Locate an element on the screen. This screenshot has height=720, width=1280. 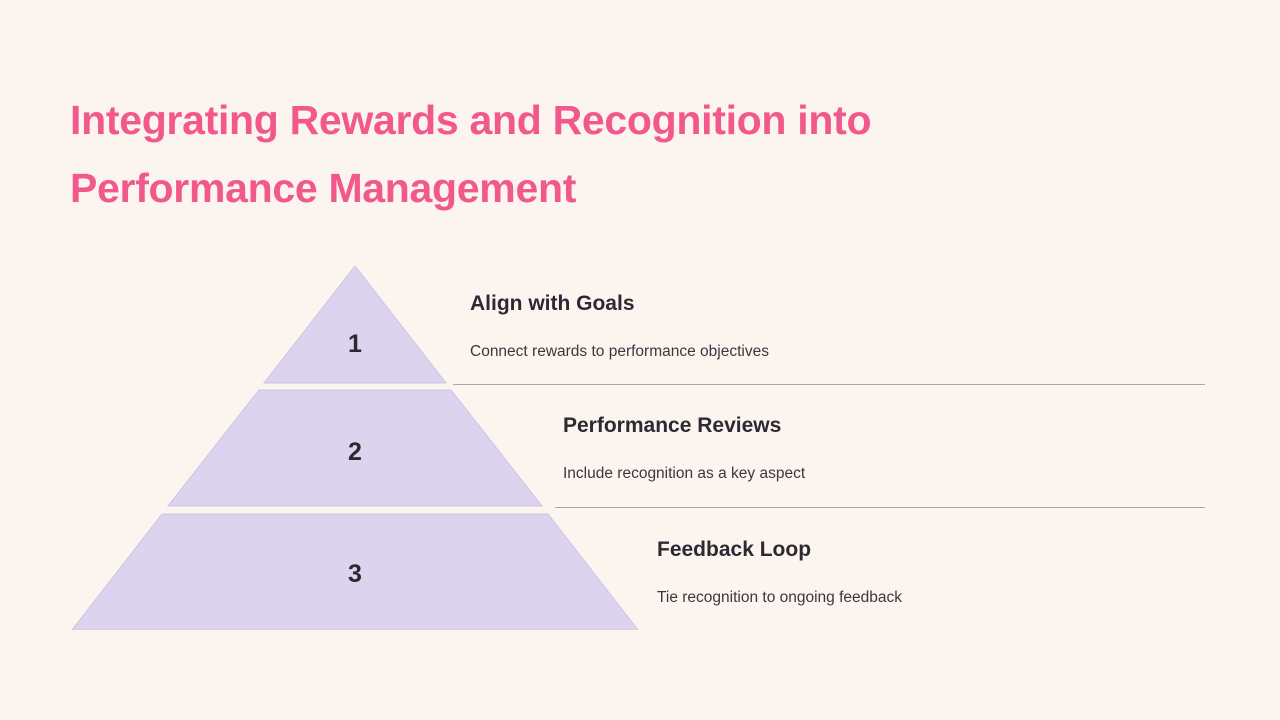
pyramid-level-3-number: 3 is located at coordinates (355, 574).